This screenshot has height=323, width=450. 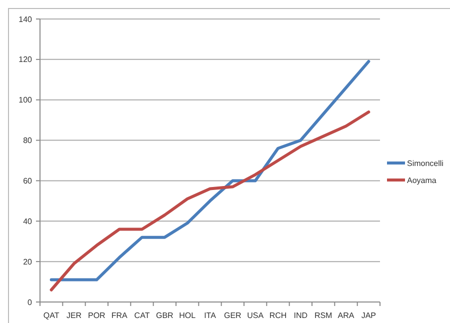 What do you see at coordinates (142, 315) in the screenshot?
I see `x-tick-label: CAT` at bounding box center [142, 315].